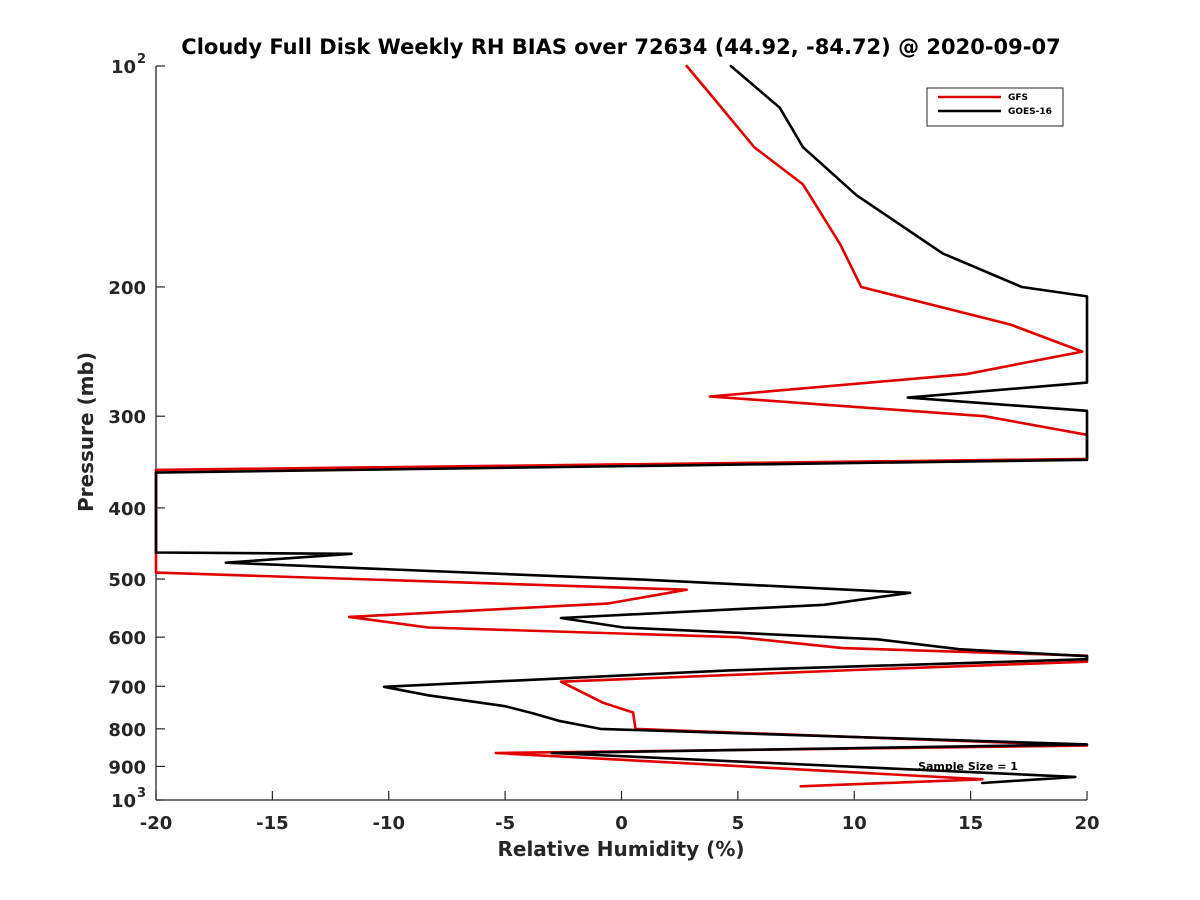  I want to click on x-tick-label: 0, so click(621, 823).